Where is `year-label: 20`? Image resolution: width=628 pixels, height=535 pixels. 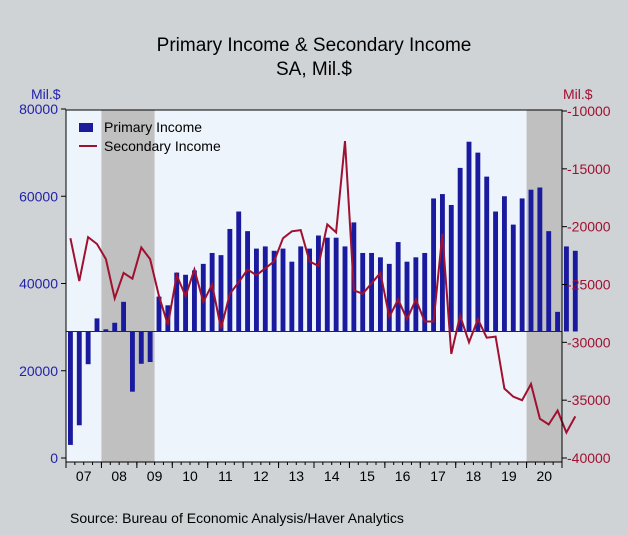 year-label: 20 is located at coordinates (544, 476).